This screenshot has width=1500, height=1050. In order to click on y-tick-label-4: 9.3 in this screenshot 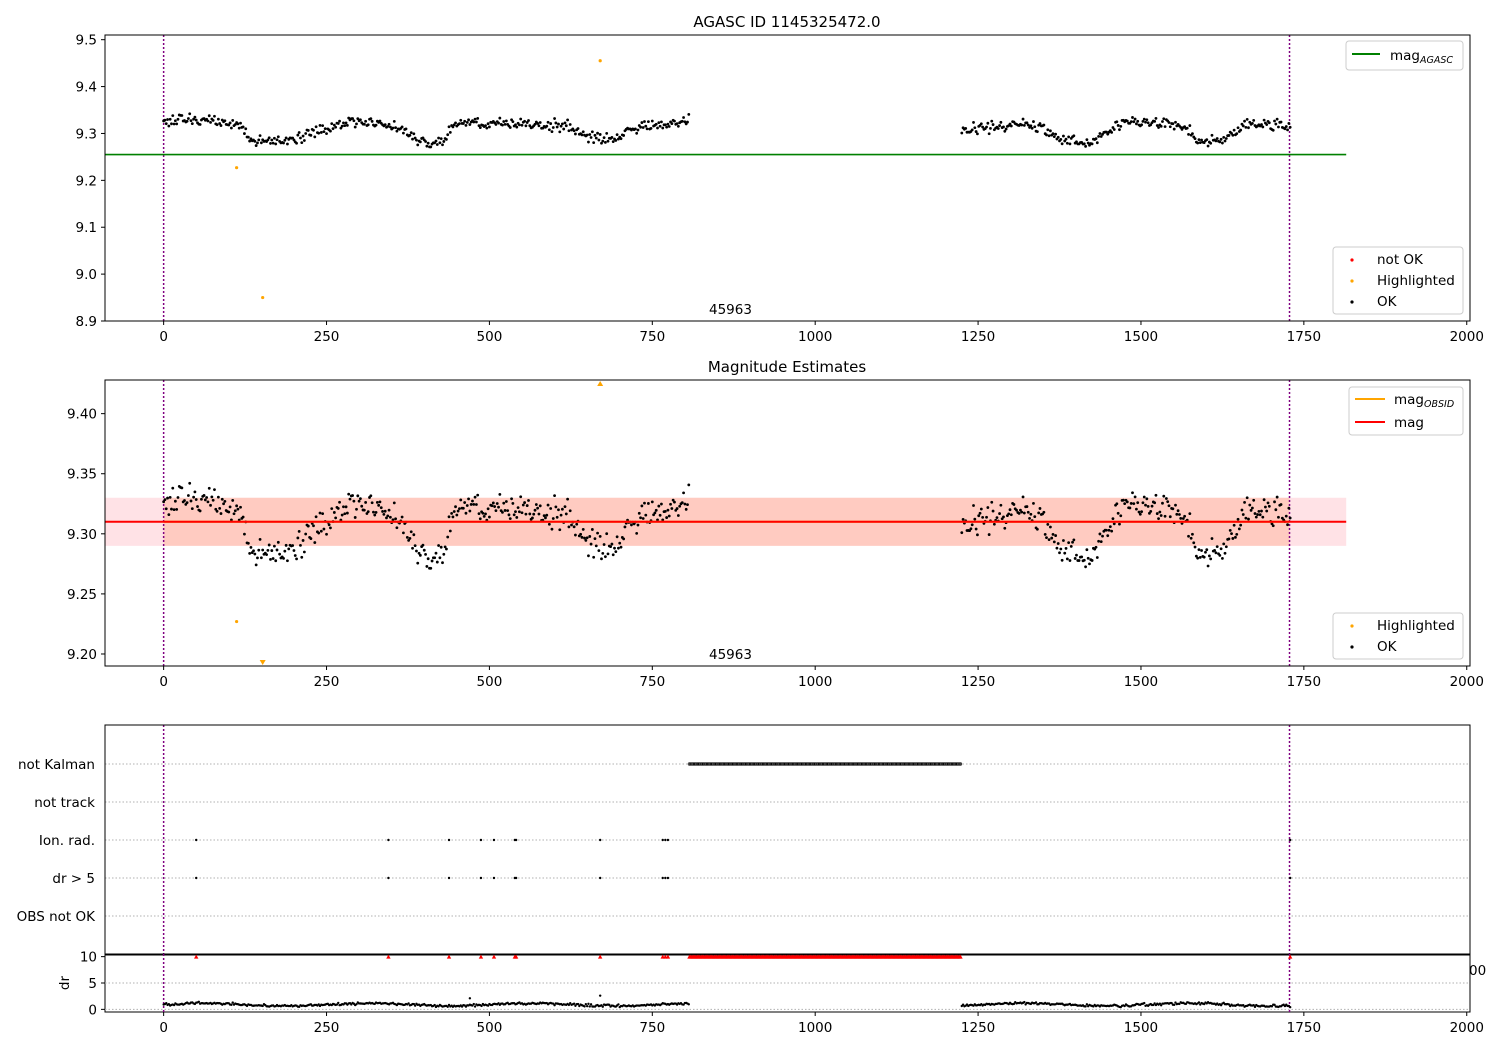, I will do `click(86, 134)`.